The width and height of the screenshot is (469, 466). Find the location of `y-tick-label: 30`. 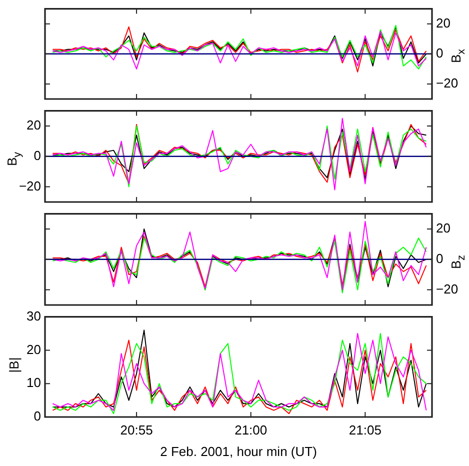

y-tick-label: 30 is located at coordinates (33, 316).